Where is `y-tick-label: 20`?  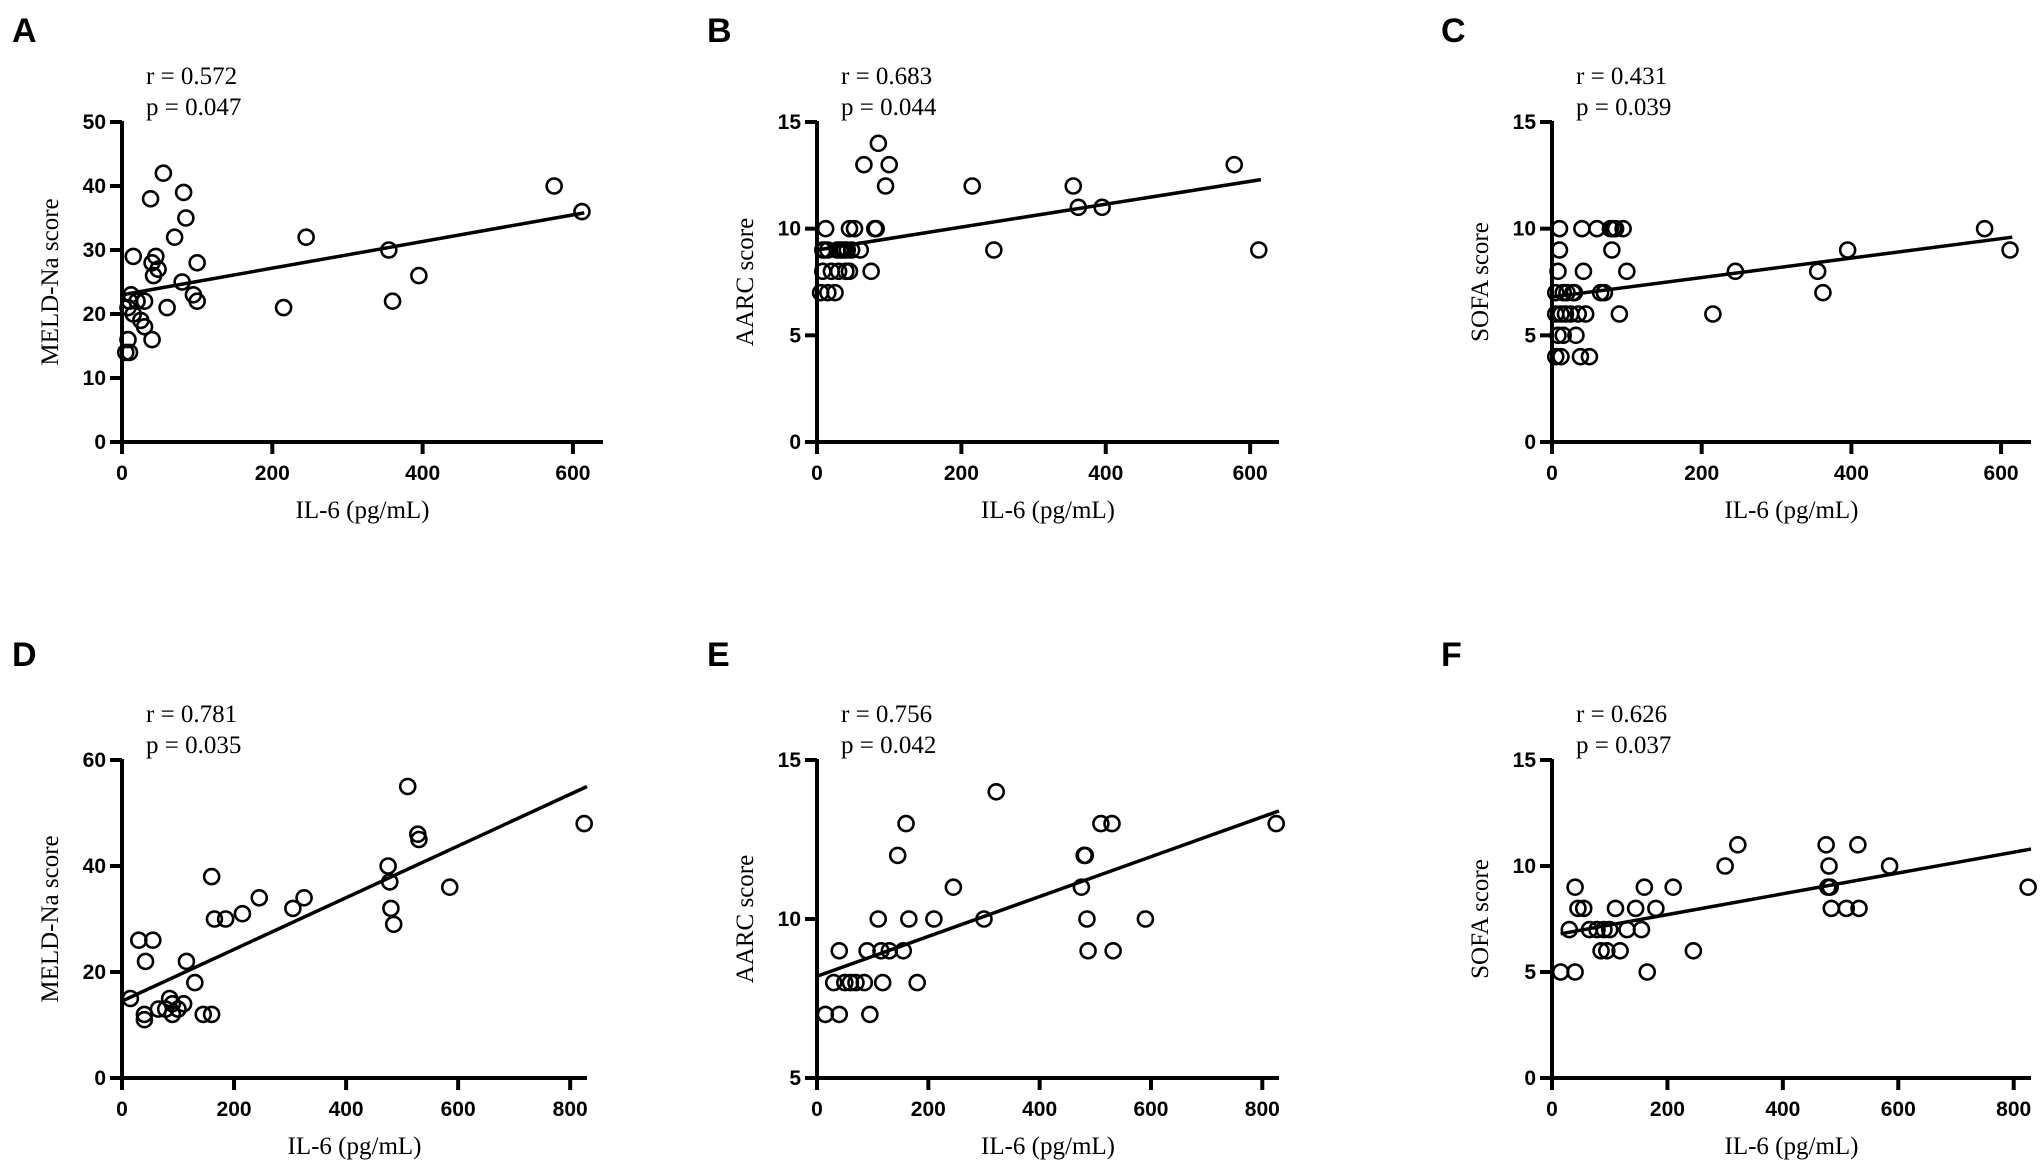
y-tick-label: 20 is located at coordinates (94, 972).